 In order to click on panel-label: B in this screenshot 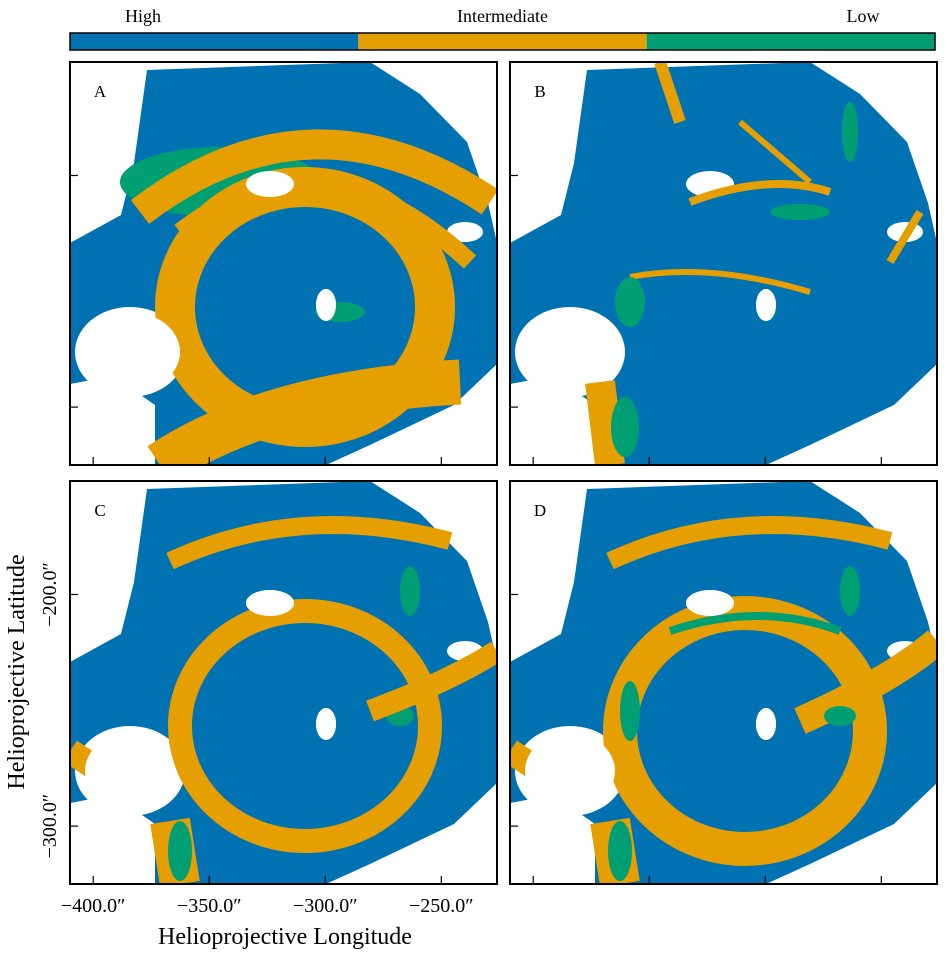, I will do `click(539, 91)`.